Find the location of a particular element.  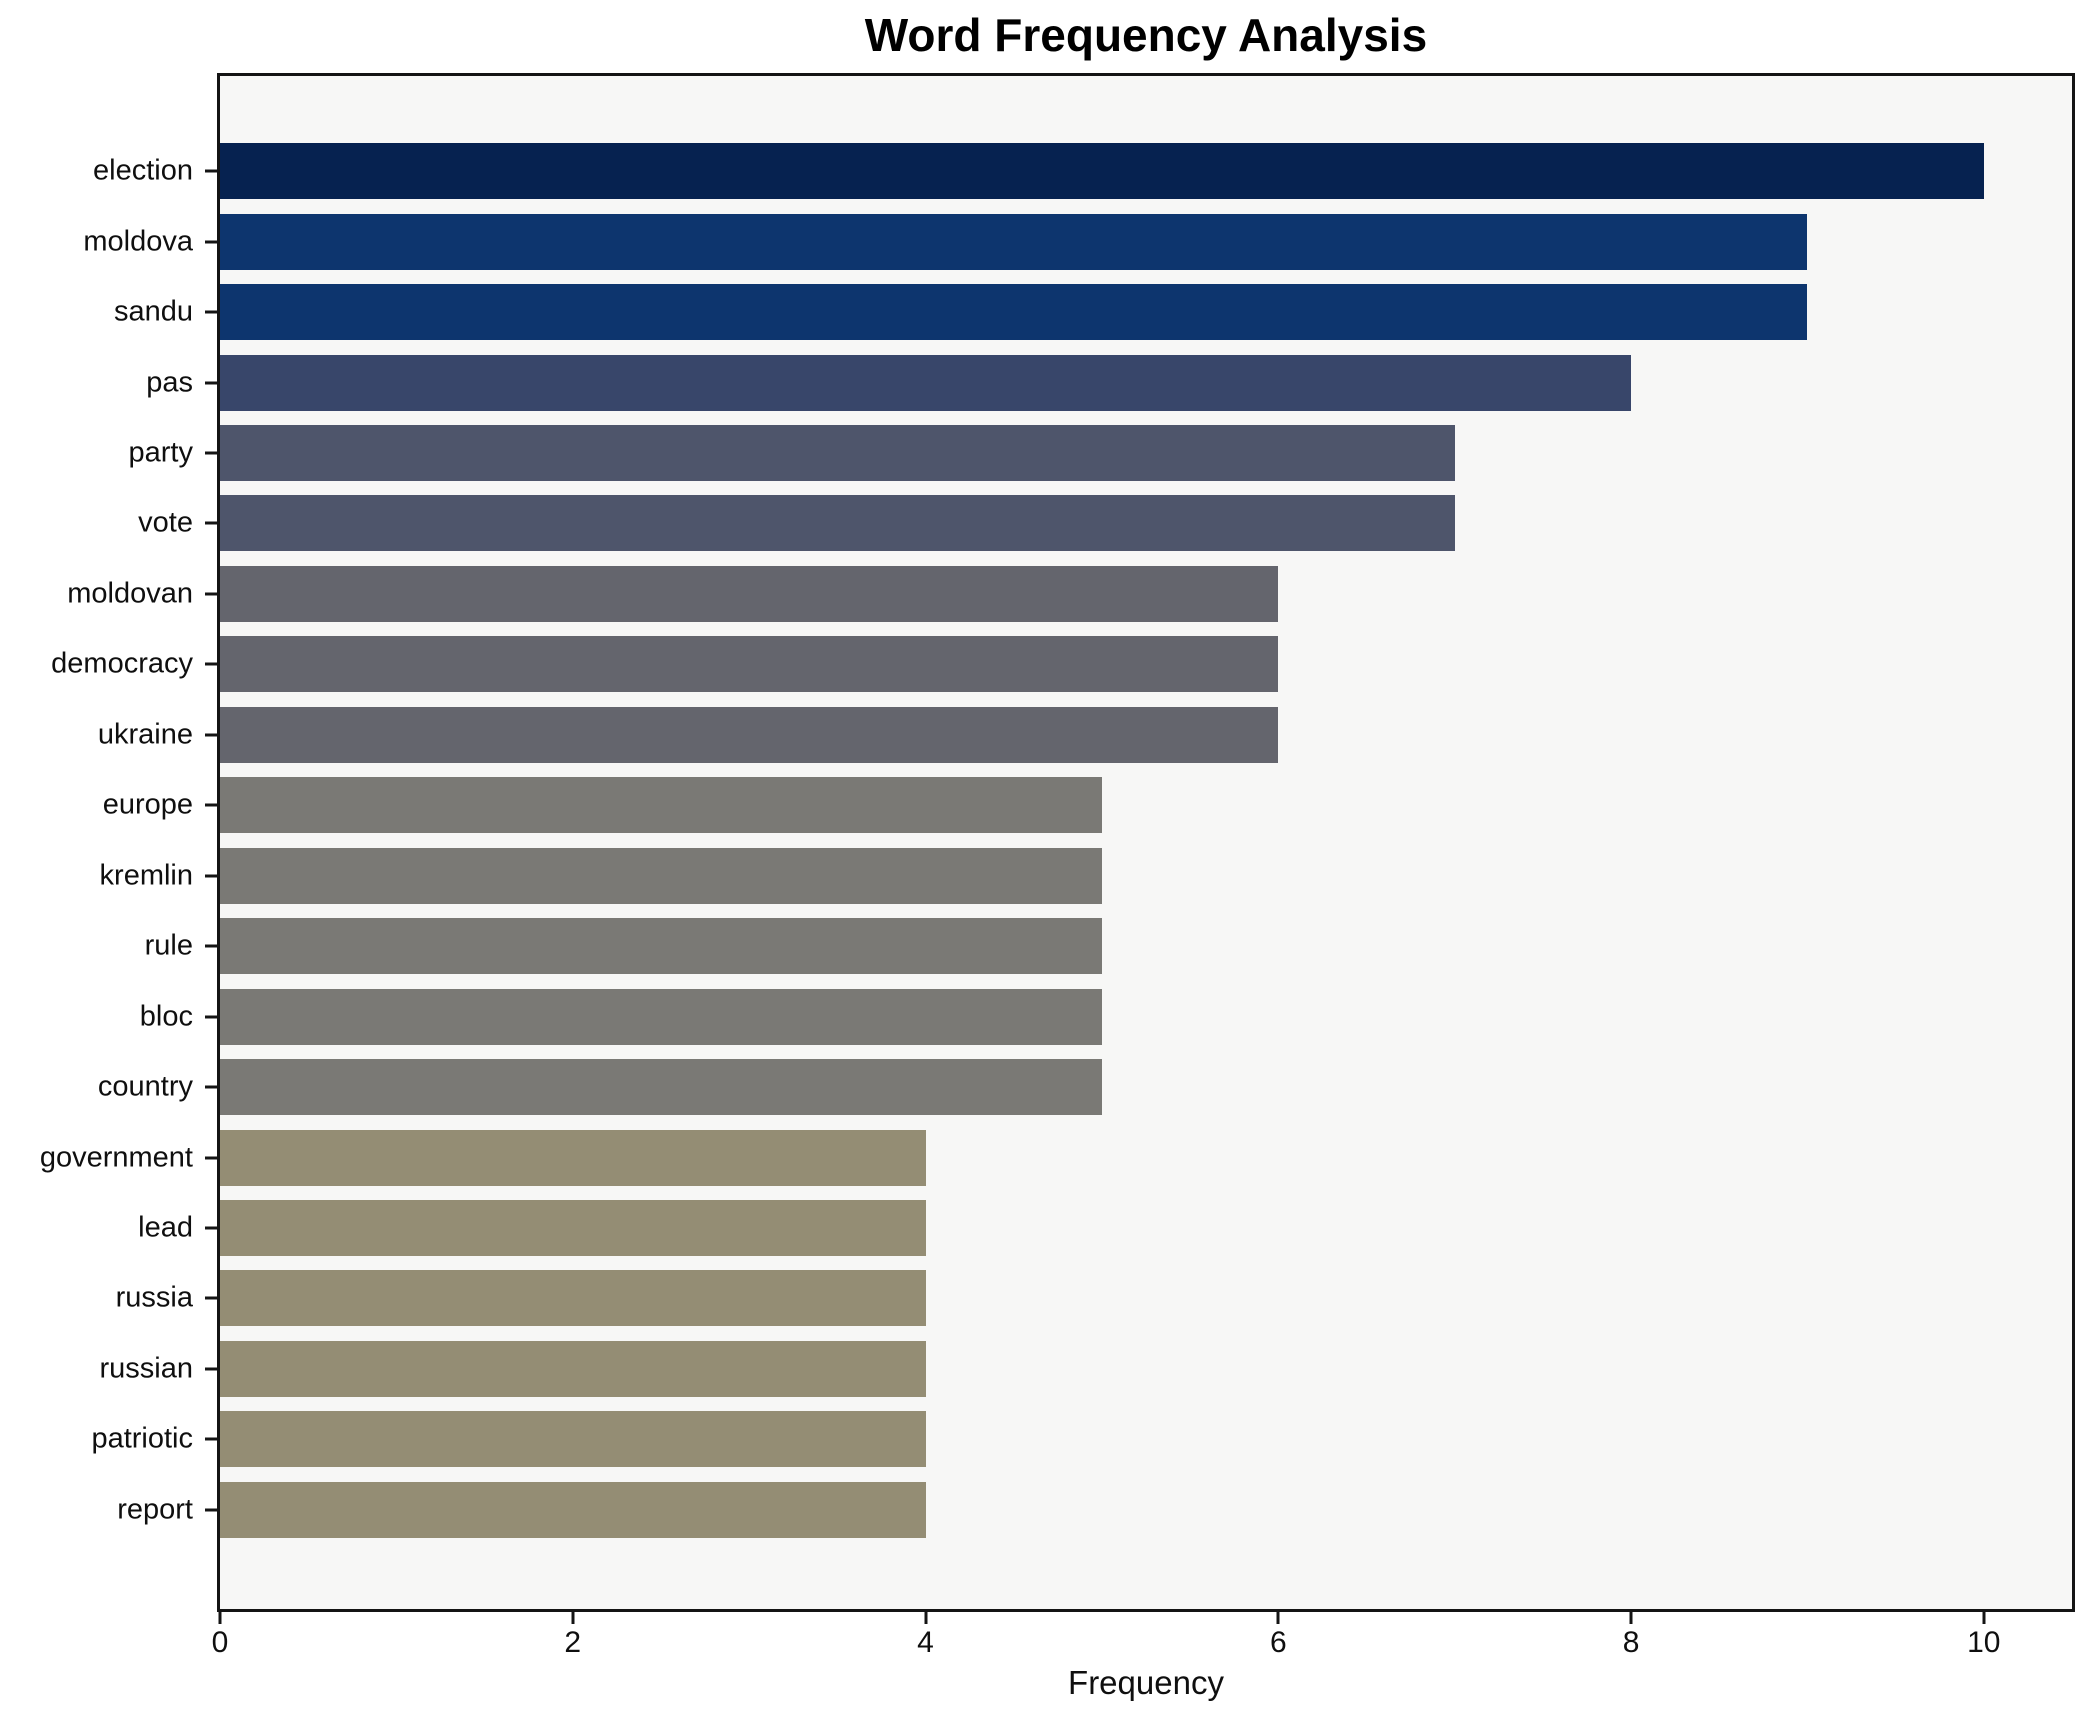

bar-row: vote is located at coordinates (1105, 523).